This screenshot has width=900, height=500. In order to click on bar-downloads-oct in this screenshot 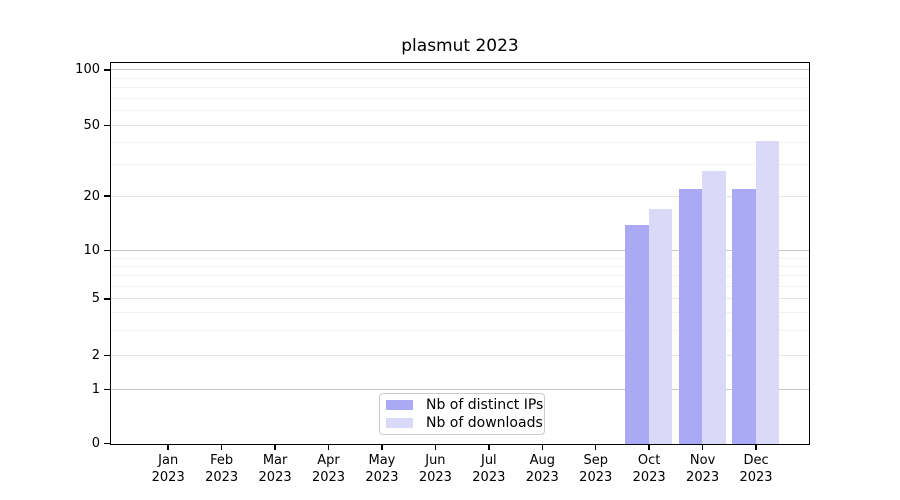, I will do `click(660, 326)`.